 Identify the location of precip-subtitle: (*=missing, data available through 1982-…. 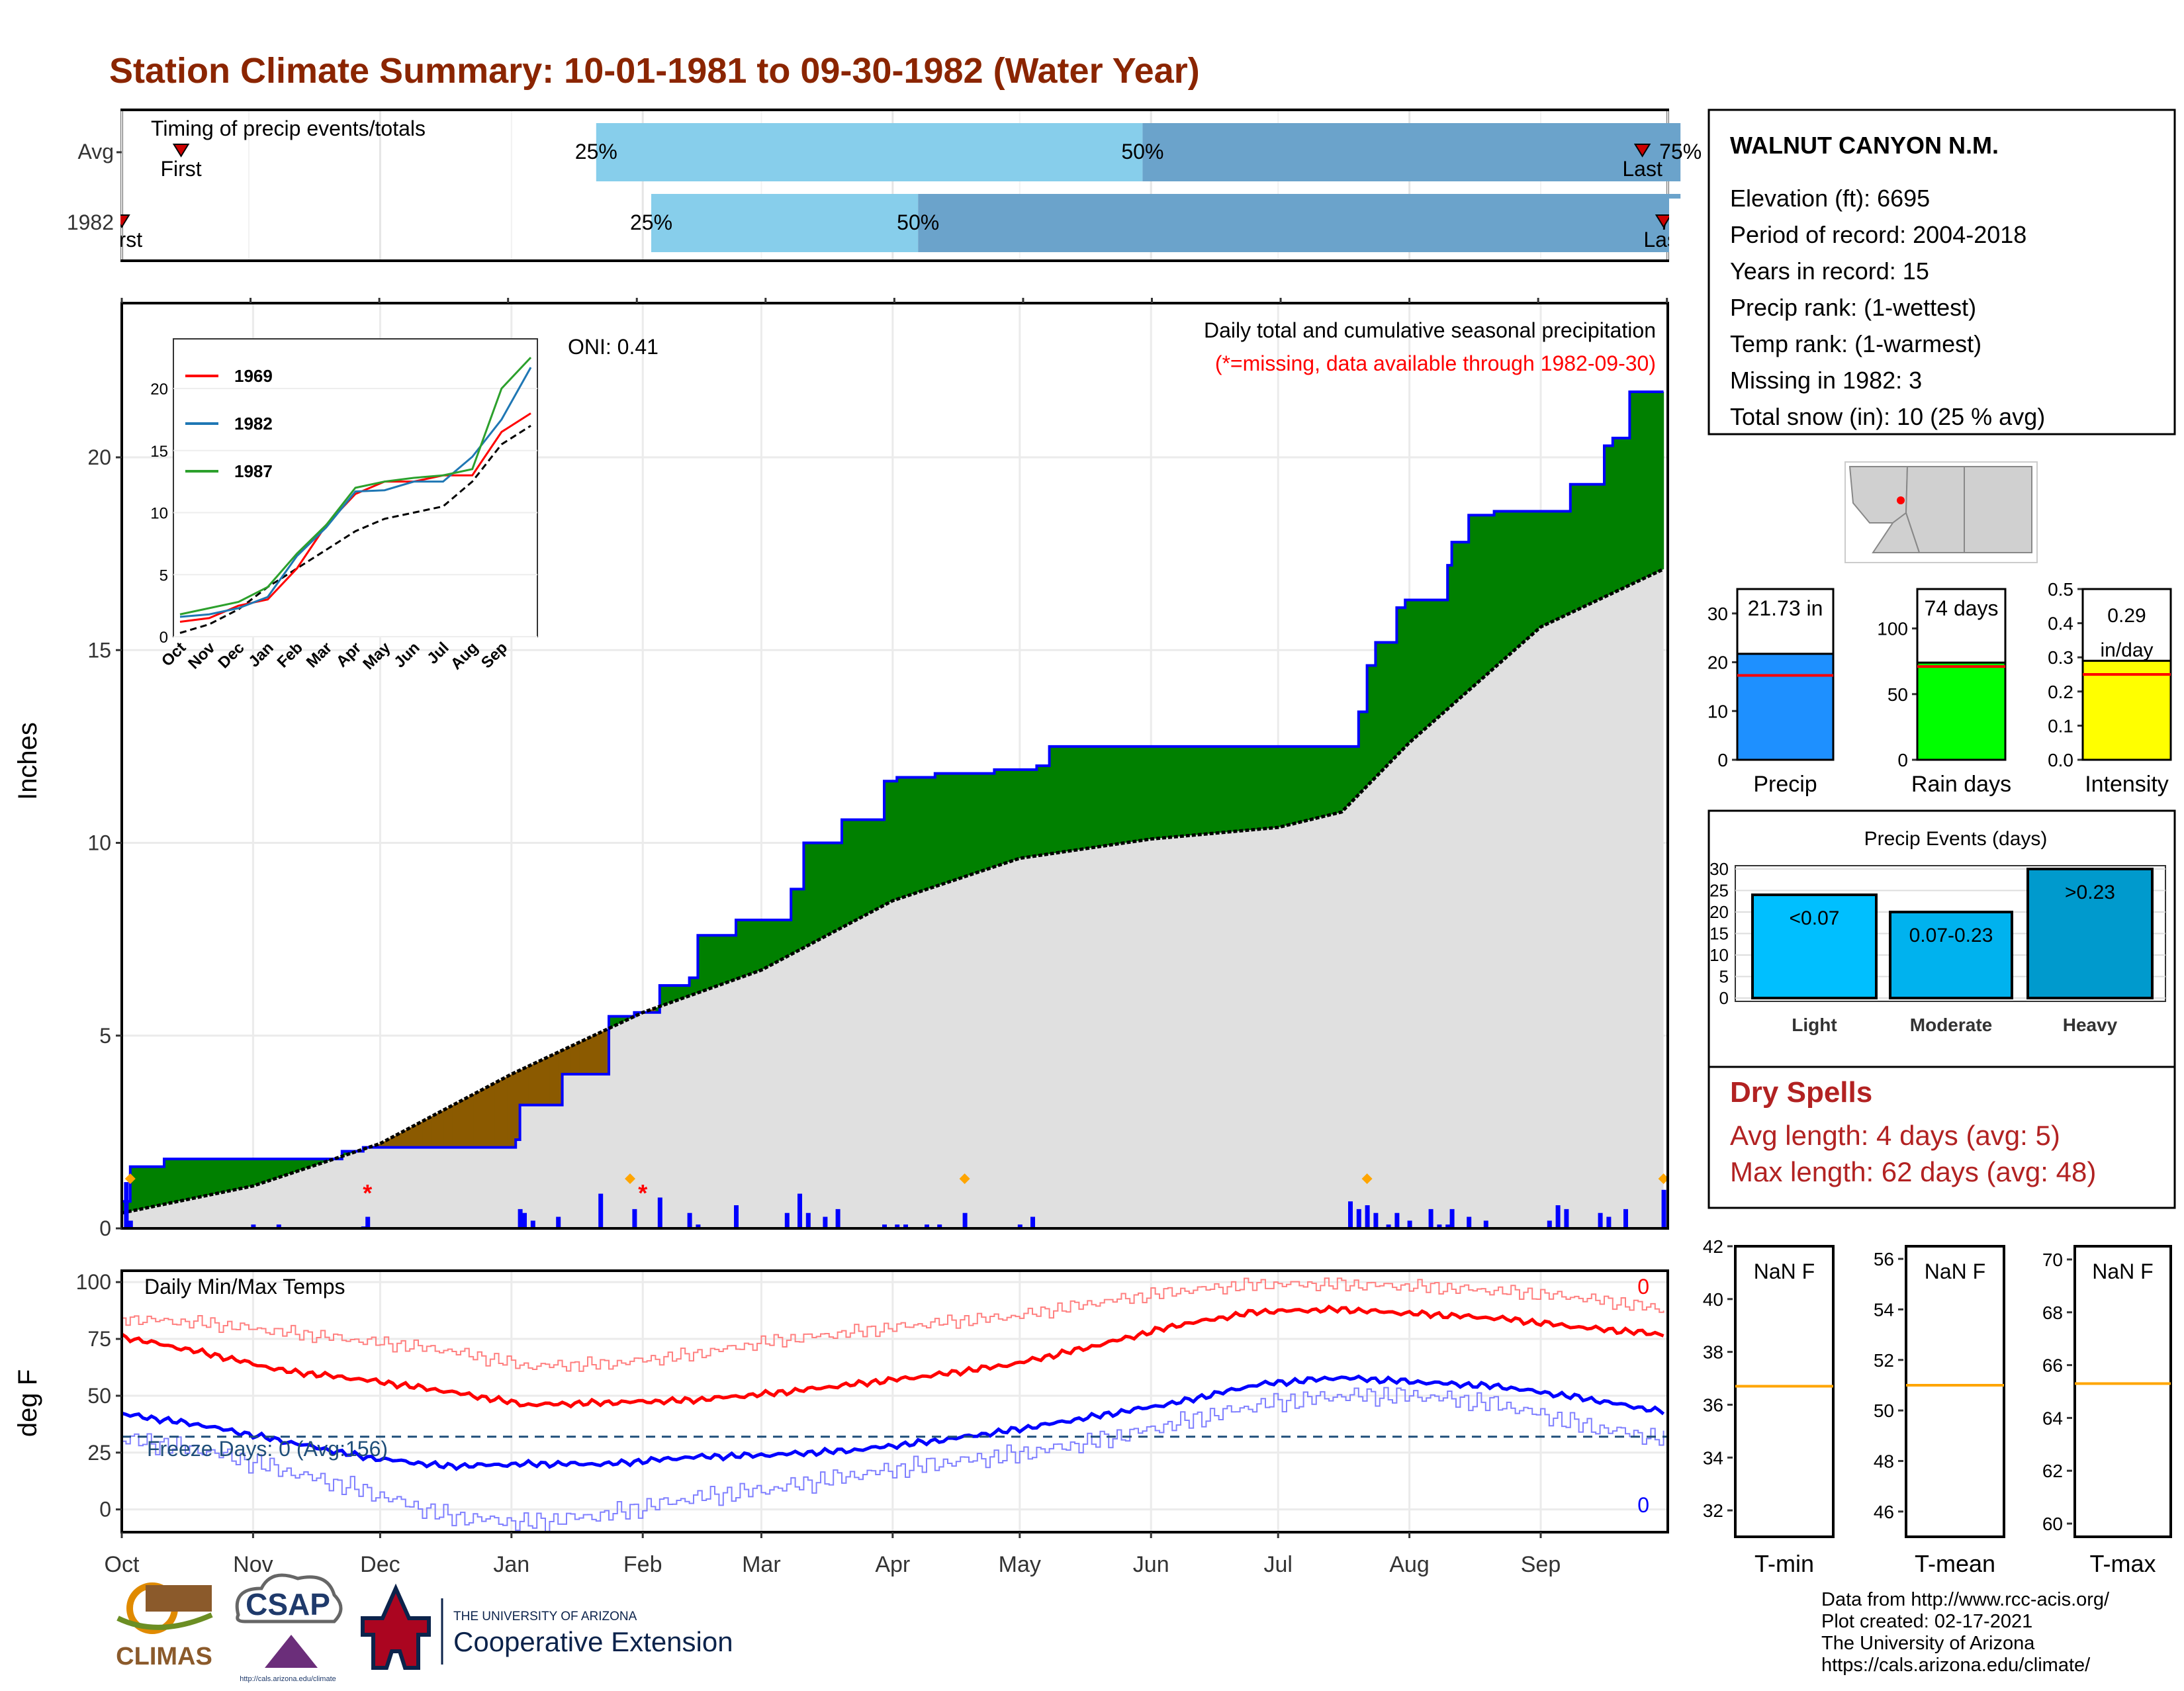
(1436, 363).